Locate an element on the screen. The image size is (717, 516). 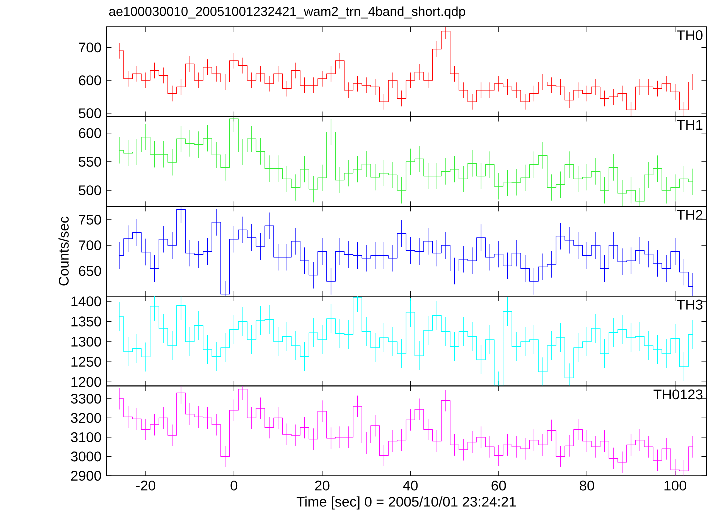
y-tick-label: 1400 is located at coordinates (87, 301).